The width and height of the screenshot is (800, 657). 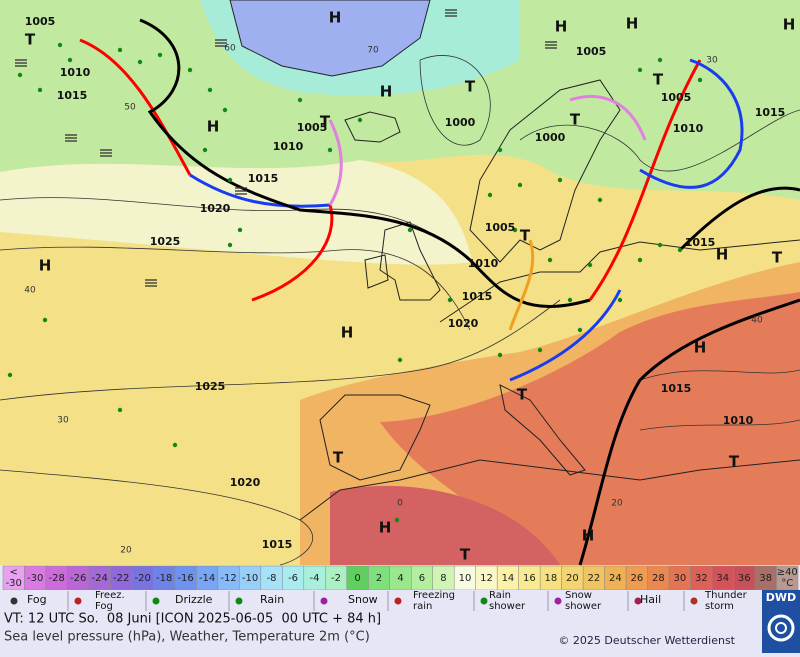 I want to click on legend-label: Fog, so click(x=104, y=606).